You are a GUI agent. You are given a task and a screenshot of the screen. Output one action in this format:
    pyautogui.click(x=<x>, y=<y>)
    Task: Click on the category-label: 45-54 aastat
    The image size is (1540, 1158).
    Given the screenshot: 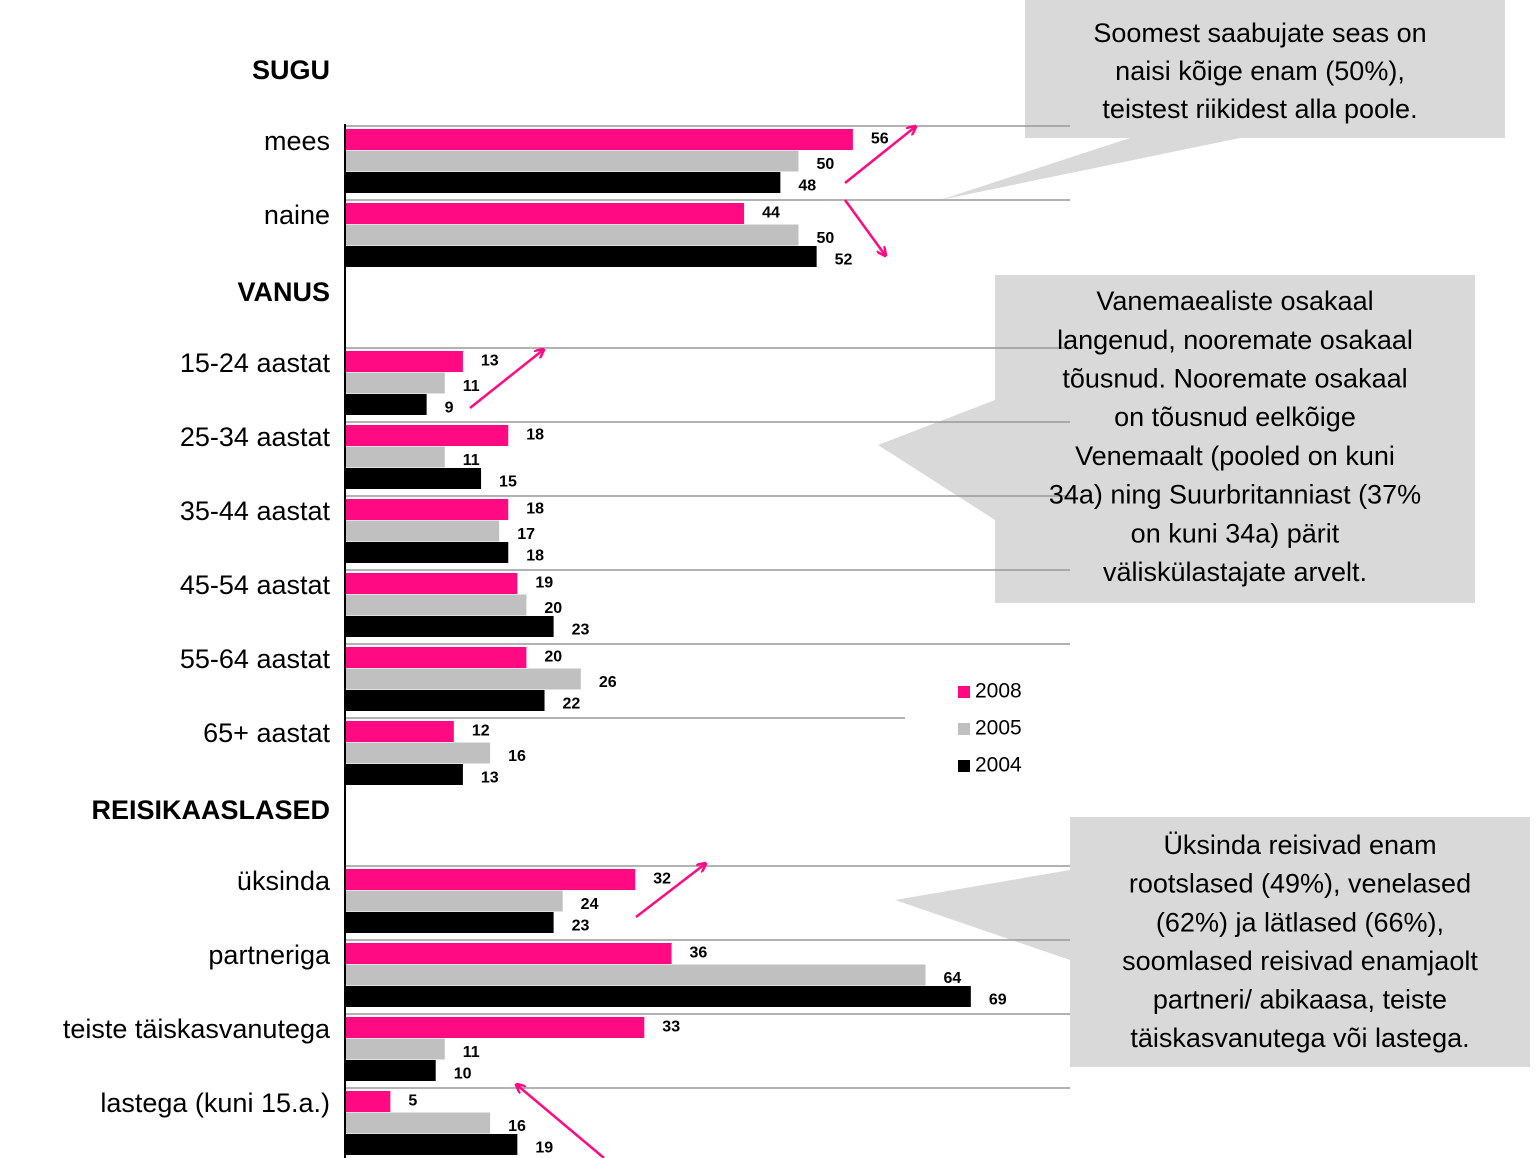 What is the action you would take?
    pyautogui.click(x=255, y=585)
    